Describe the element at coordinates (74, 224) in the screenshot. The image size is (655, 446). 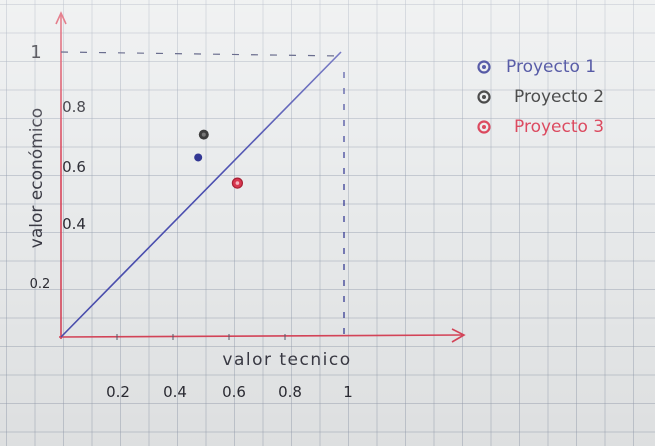
I see `y-tick-label: 0.4` at that location.